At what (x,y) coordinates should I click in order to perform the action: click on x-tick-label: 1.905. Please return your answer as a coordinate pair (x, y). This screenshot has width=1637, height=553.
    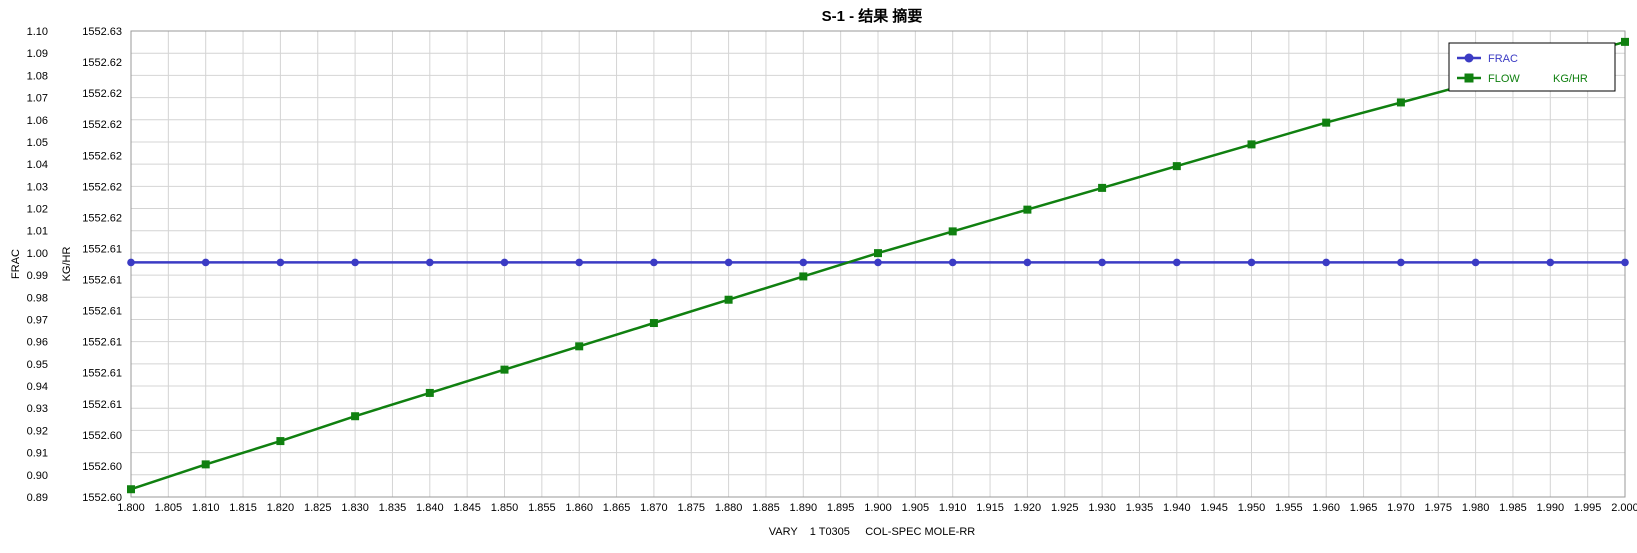
    Looking at the image, I should click on (916, 508).